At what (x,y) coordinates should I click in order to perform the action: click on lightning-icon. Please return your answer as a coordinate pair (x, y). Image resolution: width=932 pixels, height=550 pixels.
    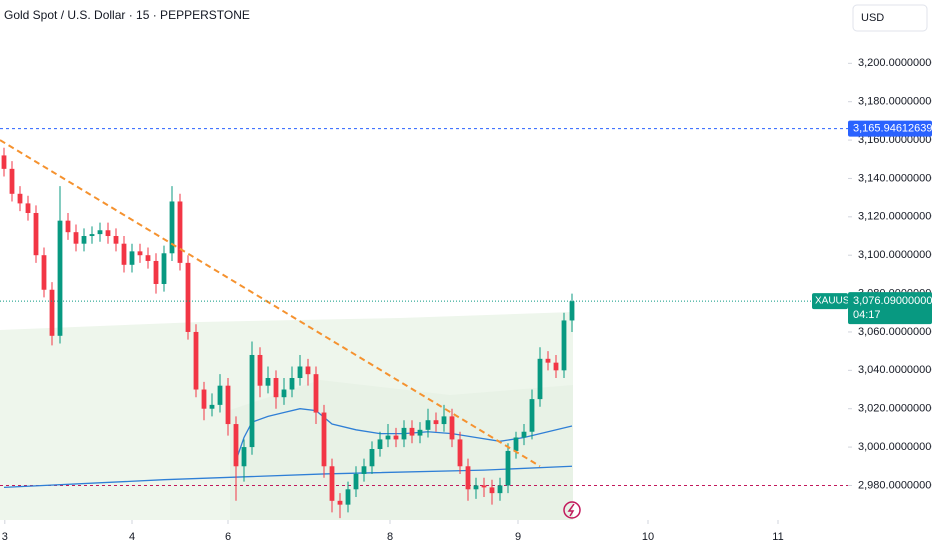
    Looking at the image, I should click on (572, 510).